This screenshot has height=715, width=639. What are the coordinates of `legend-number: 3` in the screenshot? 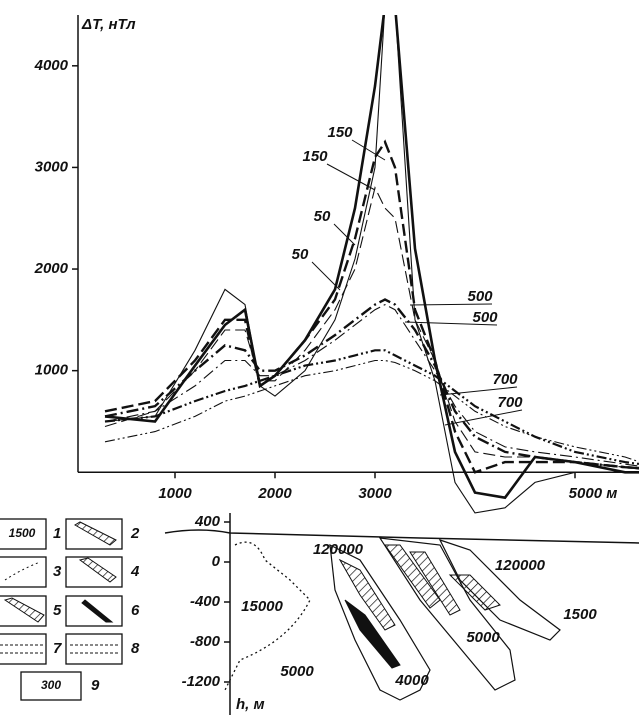 It's located at (57, 571).